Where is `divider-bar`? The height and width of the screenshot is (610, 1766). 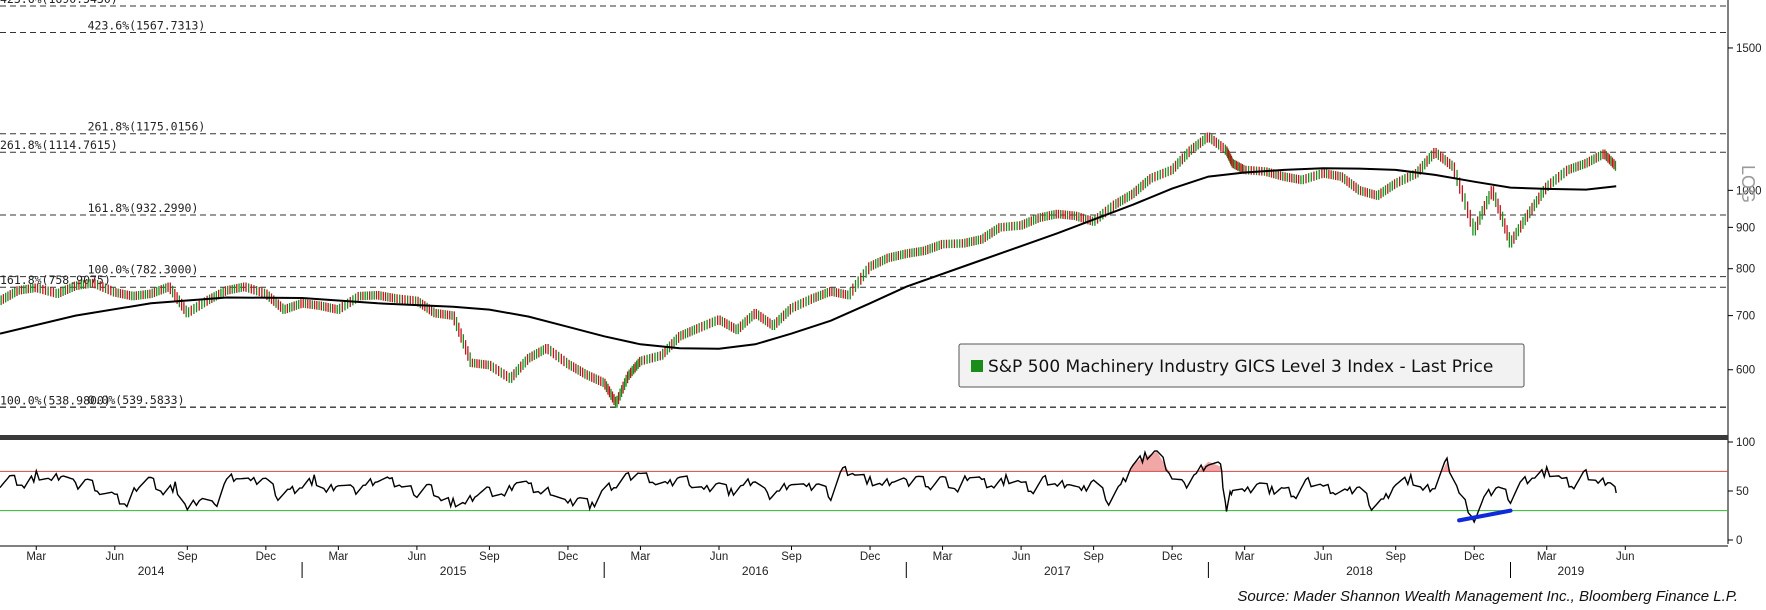 divider-bar is located at coordinates (864, 437).